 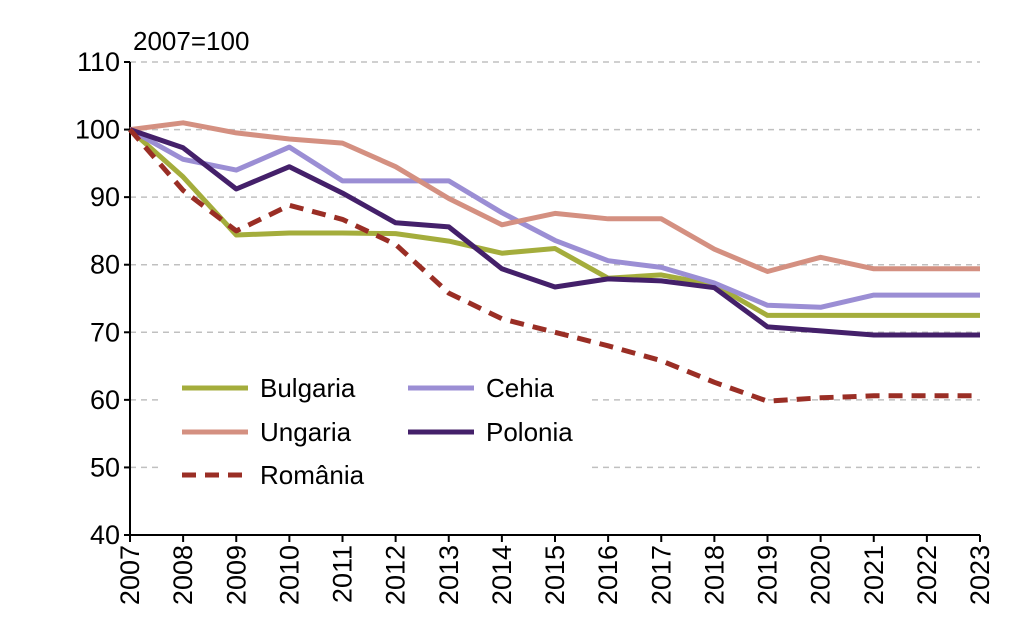 What do you see at coordinates (768, 575) in the screenshot?
I see `x-tick-label-2019: 2019` at bounding box center [768, 575].